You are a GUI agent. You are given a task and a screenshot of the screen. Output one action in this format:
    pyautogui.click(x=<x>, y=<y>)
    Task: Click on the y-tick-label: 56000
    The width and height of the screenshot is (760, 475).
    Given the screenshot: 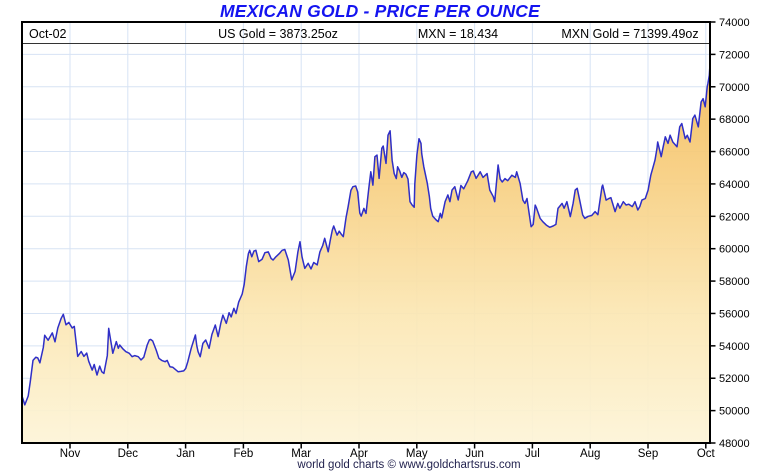 What is the action you would take?
    pyautogui.click(x=734, y=314)
    